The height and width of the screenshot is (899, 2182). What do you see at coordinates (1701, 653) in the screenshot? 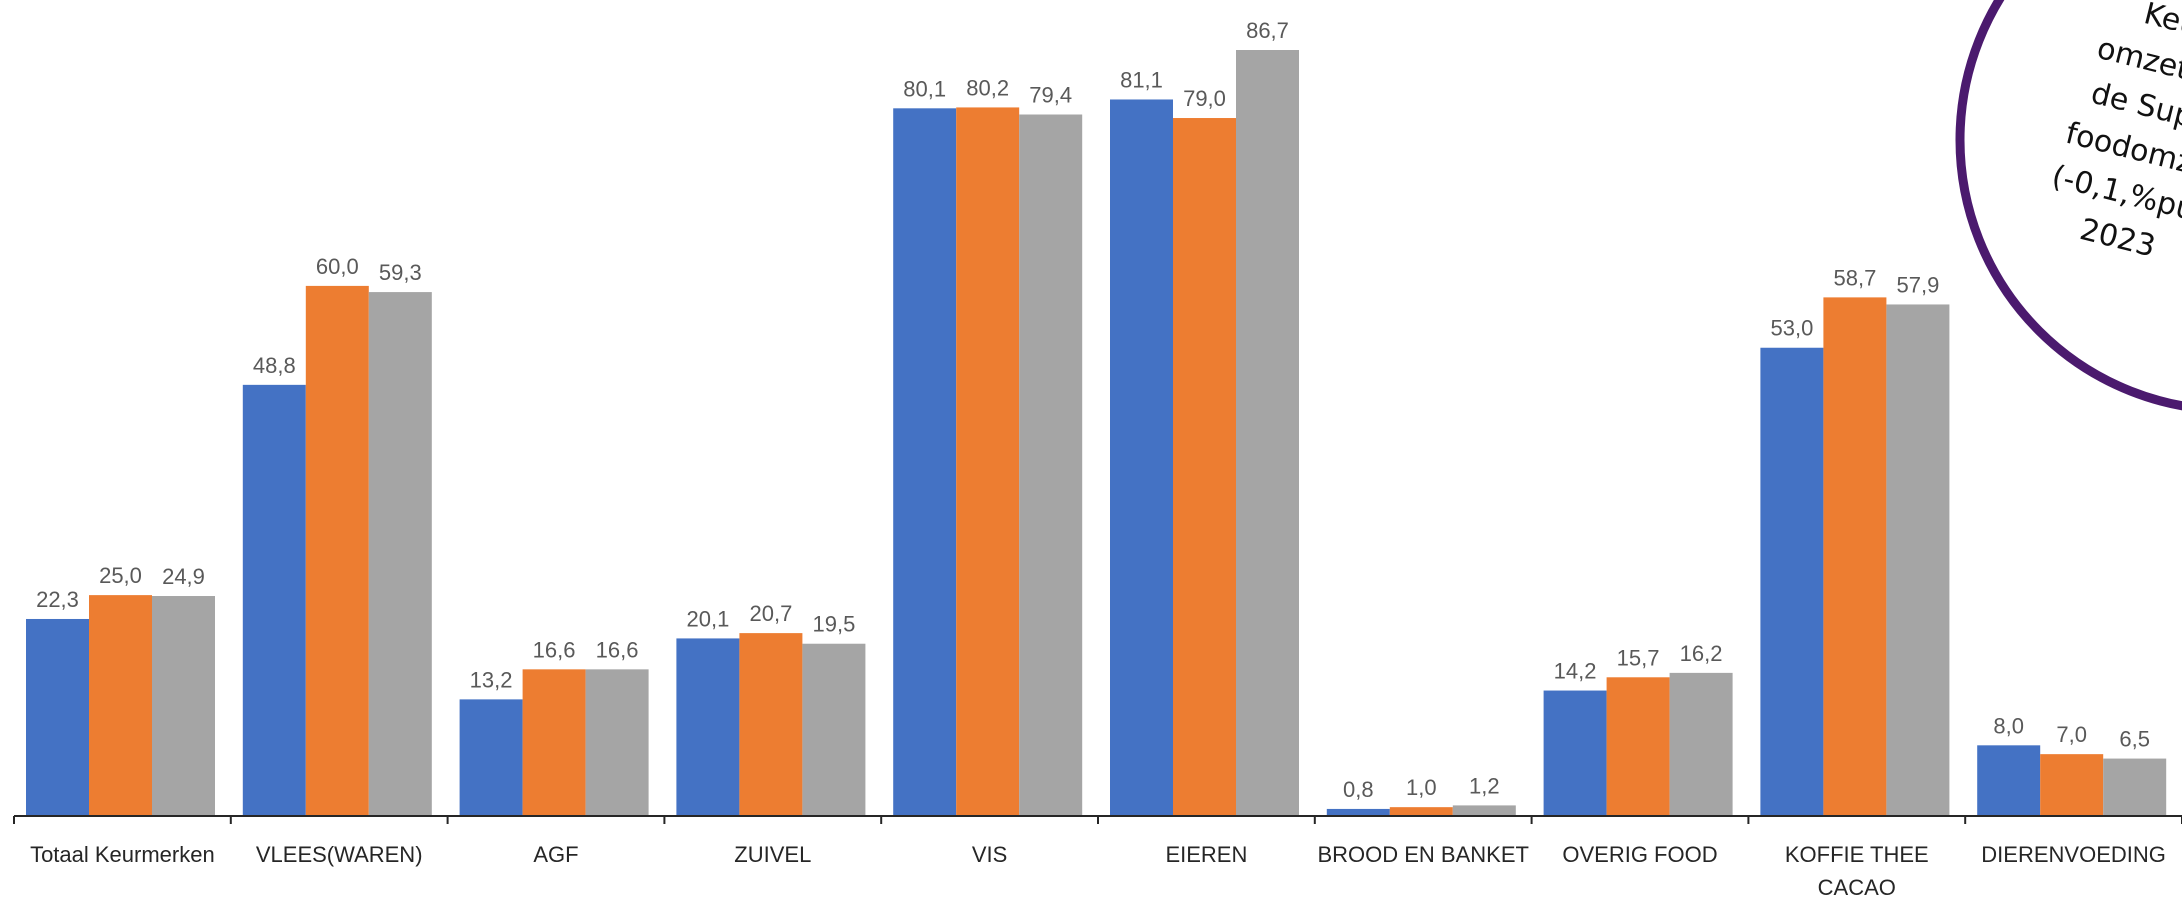
I see `data-label: 16,2` at bounding box center [1701, 653].